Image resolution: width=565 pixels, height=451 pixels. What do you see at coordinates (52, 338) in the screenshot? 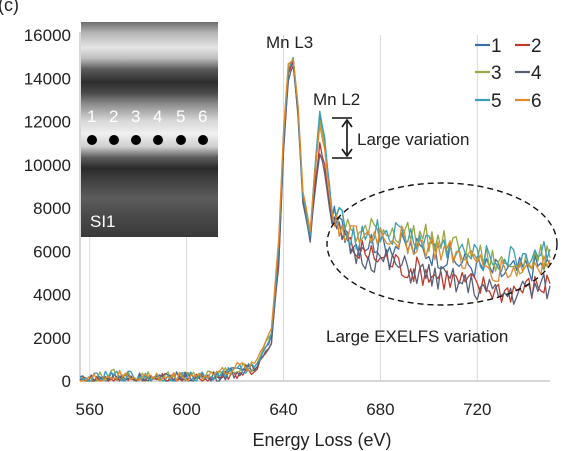
I see `y-tick-label: 2000` at bounding box center [52, 338].